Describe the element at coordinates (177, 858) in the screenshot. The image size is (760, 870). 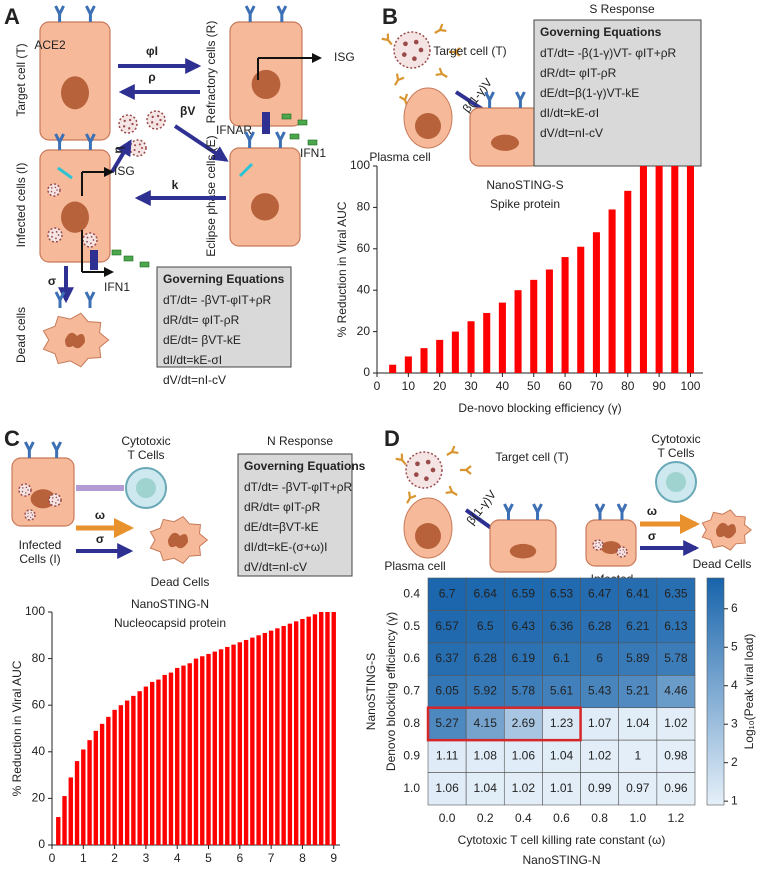
I see `x-tick-label: 4` at that location.